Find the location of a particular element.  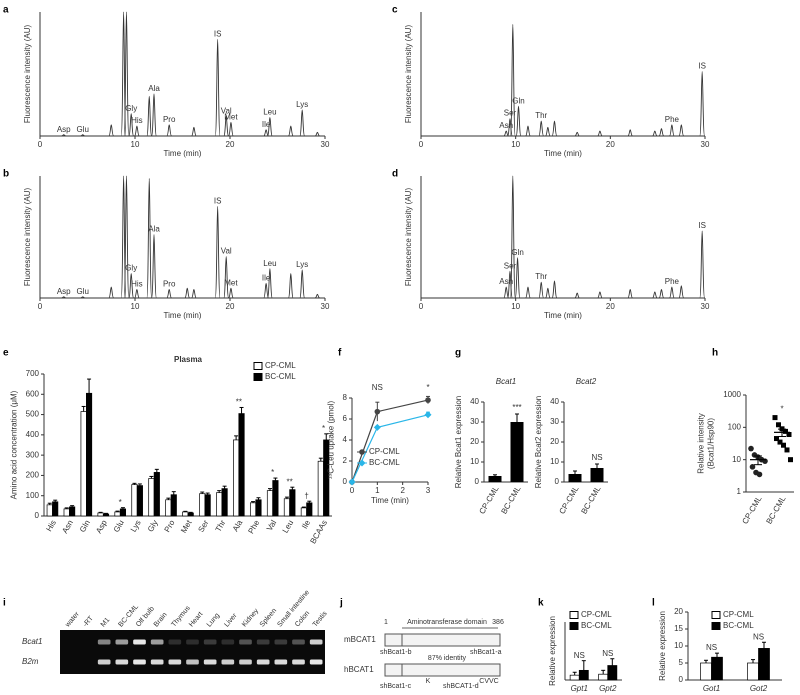

x-tick-label: Phe is located at coordinates (253, 526).